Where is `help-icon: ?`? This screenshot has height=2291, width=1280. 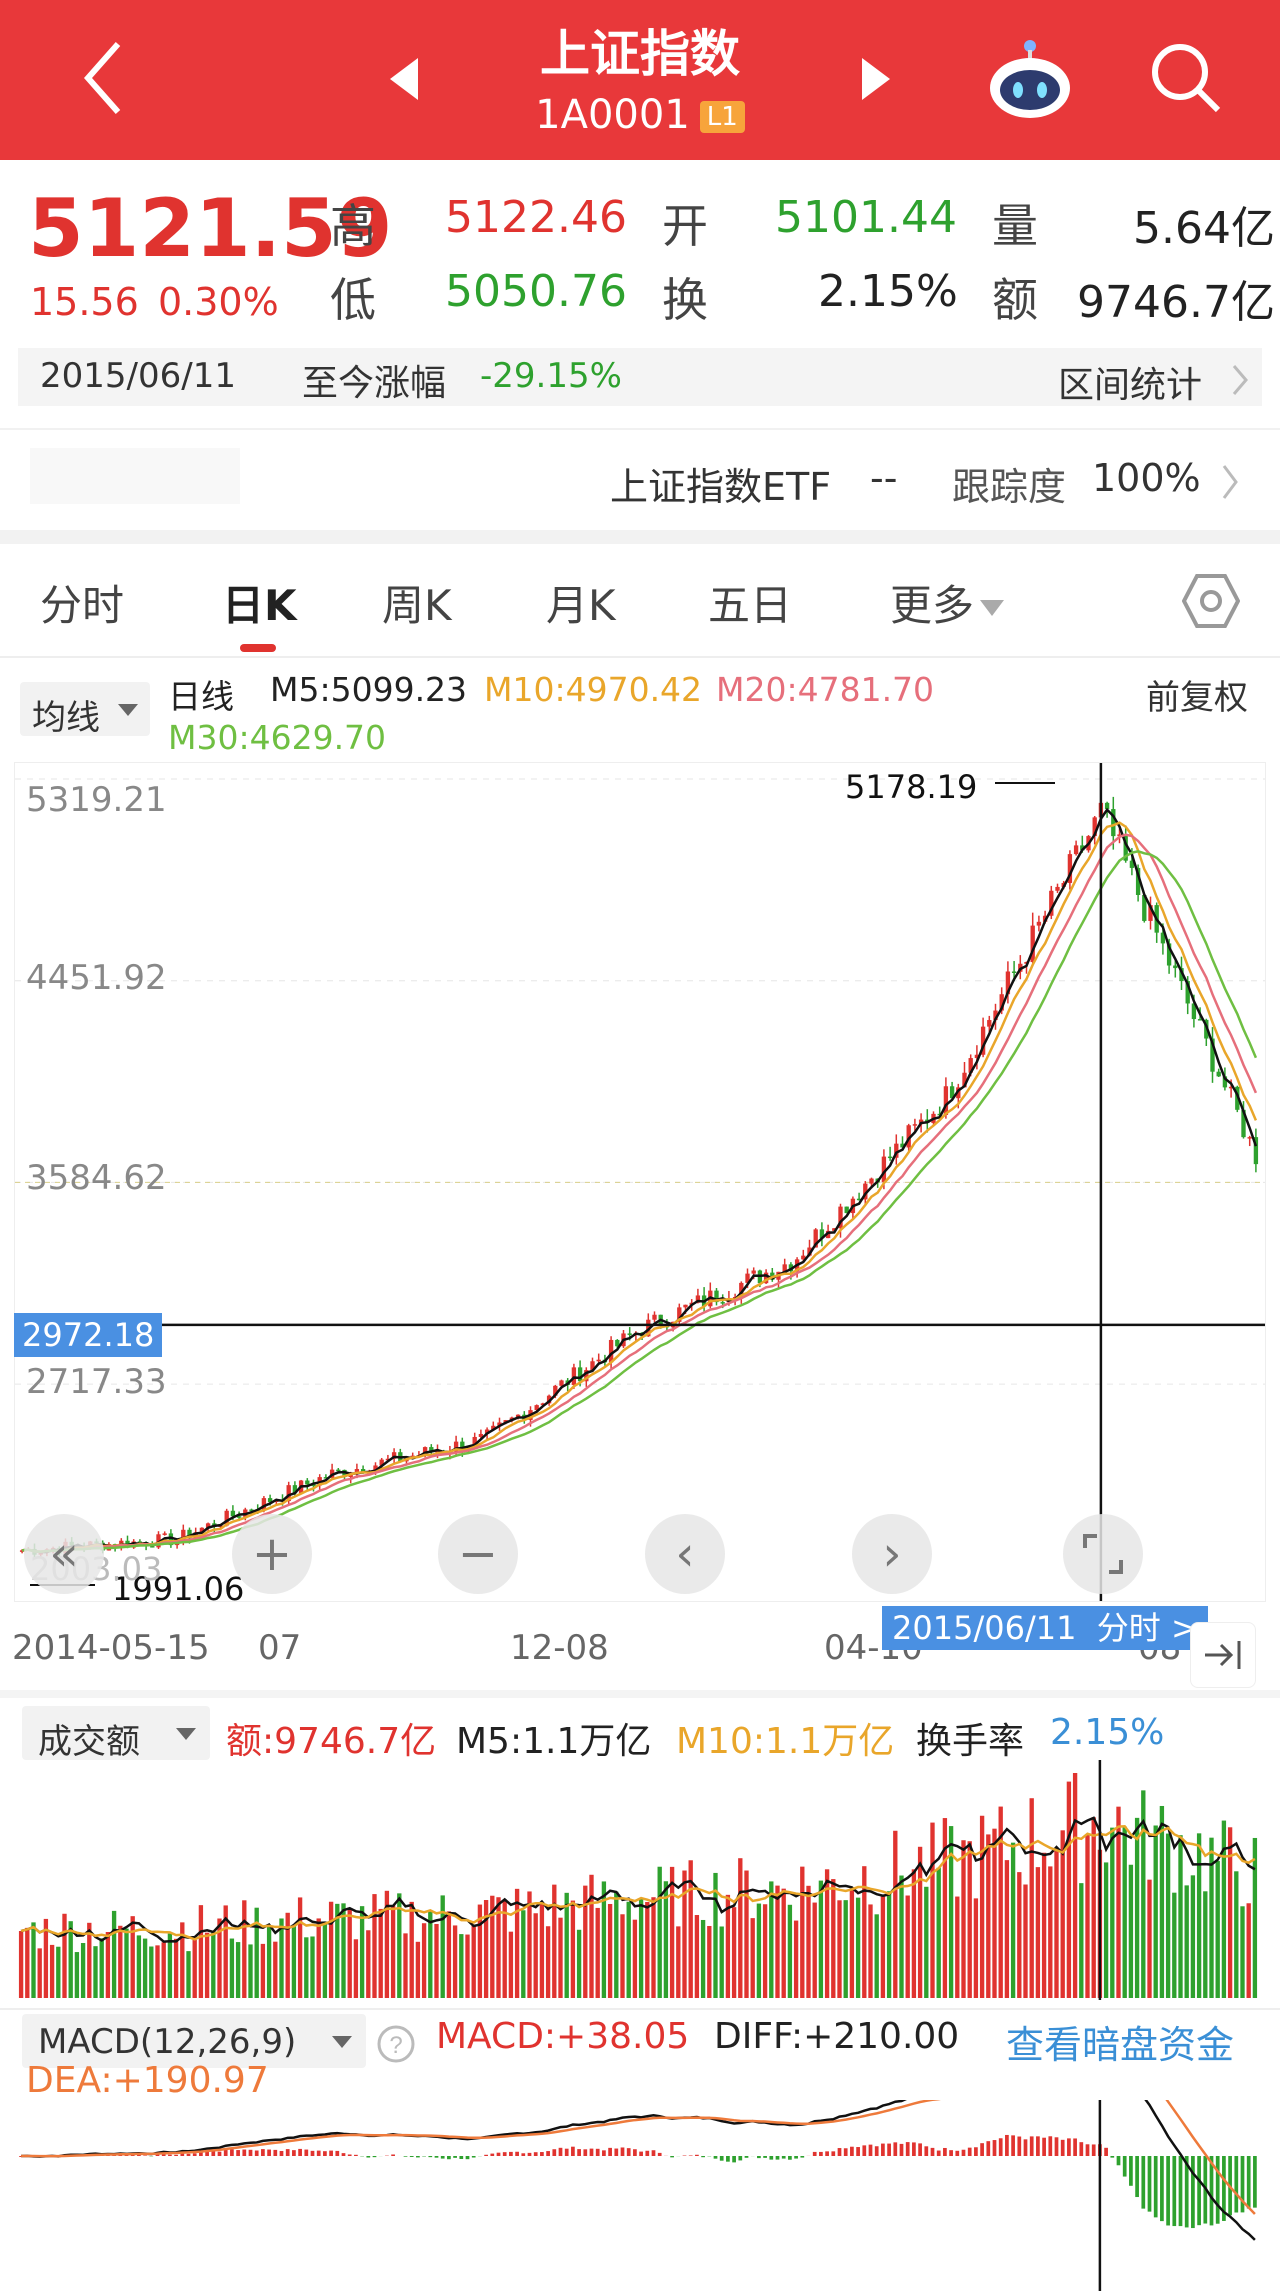 help-icon: ? is located at coordinates (396, 2044).